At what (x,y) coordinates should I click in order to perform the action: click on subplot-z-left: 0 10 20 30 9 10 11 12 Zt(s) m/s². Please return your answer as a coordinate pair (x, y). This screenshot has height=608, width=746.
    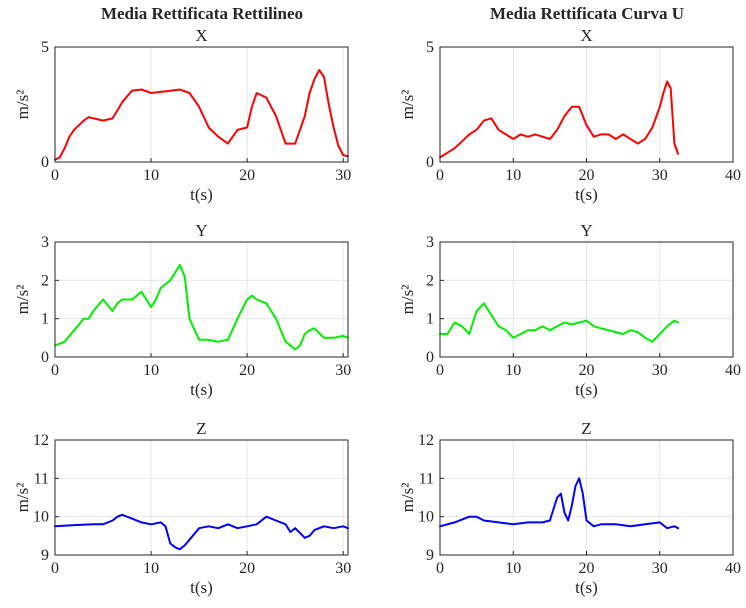
    Looking at the image, I should click on (182, 508).